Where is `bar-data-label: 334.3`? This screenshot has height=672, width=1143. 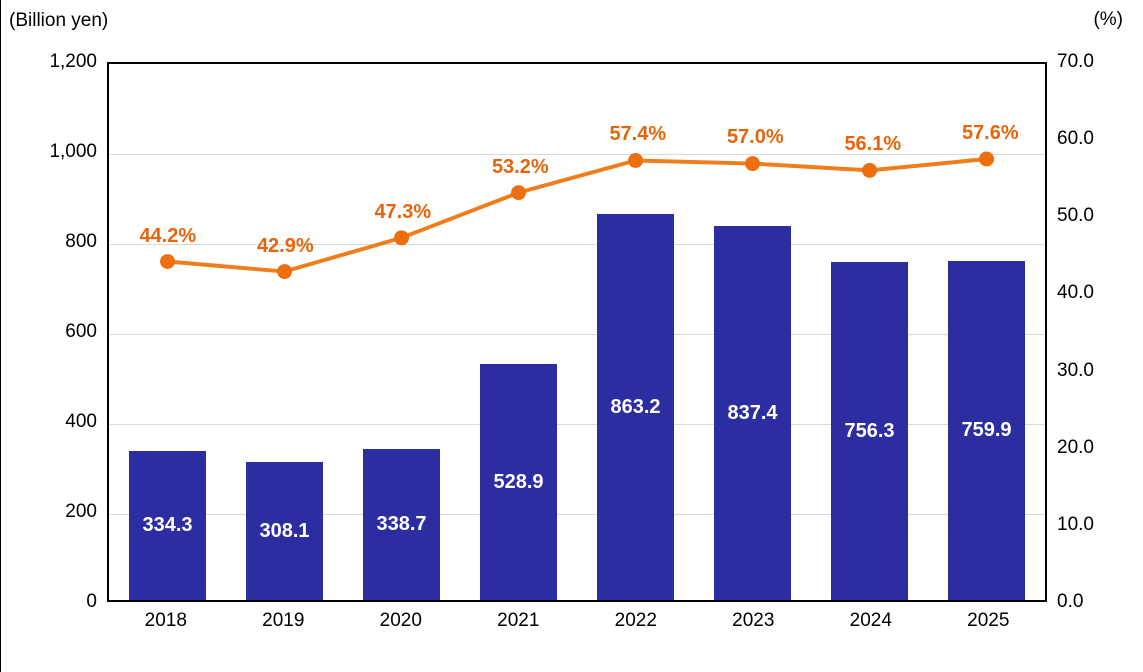
bar-data-label: 334.3 is located at coordinates (167, 525).